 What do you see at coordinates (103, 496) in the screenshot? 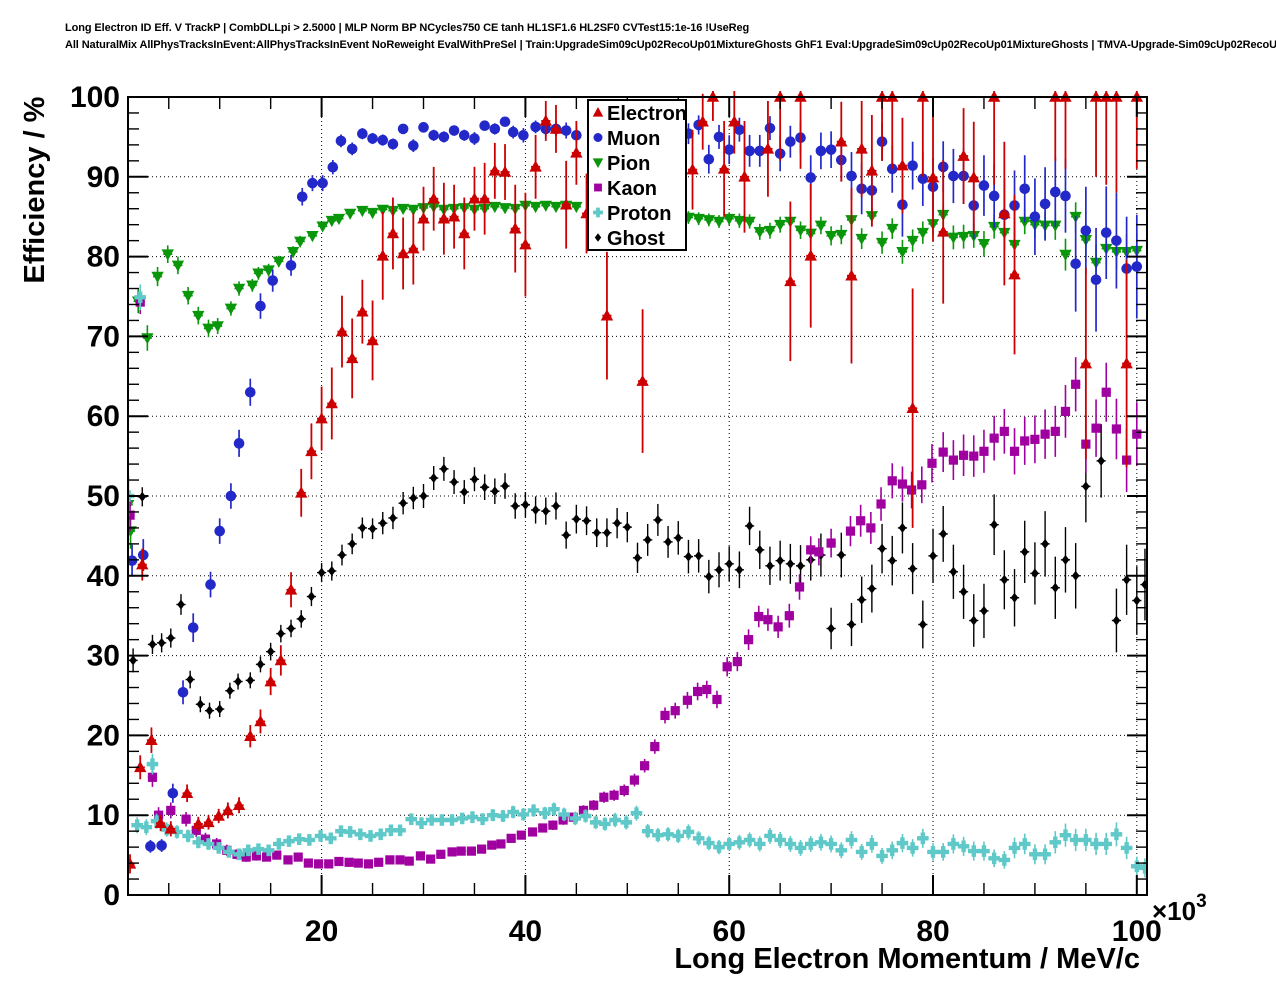
I see `y-tick-label: 50` at bounding box center [103, 496].